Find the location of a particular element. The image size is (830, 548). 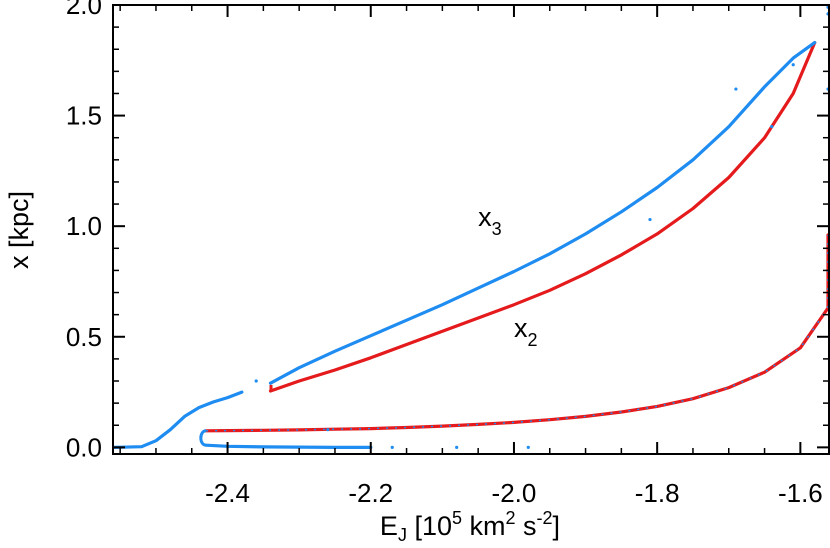

x-tick-label: -1.8 is located at coordinates (657, 493).